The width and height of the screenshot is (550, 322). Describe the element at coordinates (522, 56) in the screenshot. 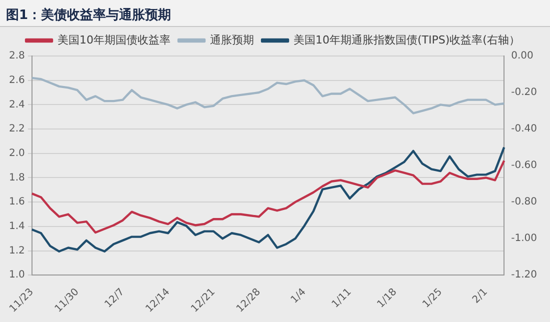

I see `y2-tick-label: 0.00` at that location.